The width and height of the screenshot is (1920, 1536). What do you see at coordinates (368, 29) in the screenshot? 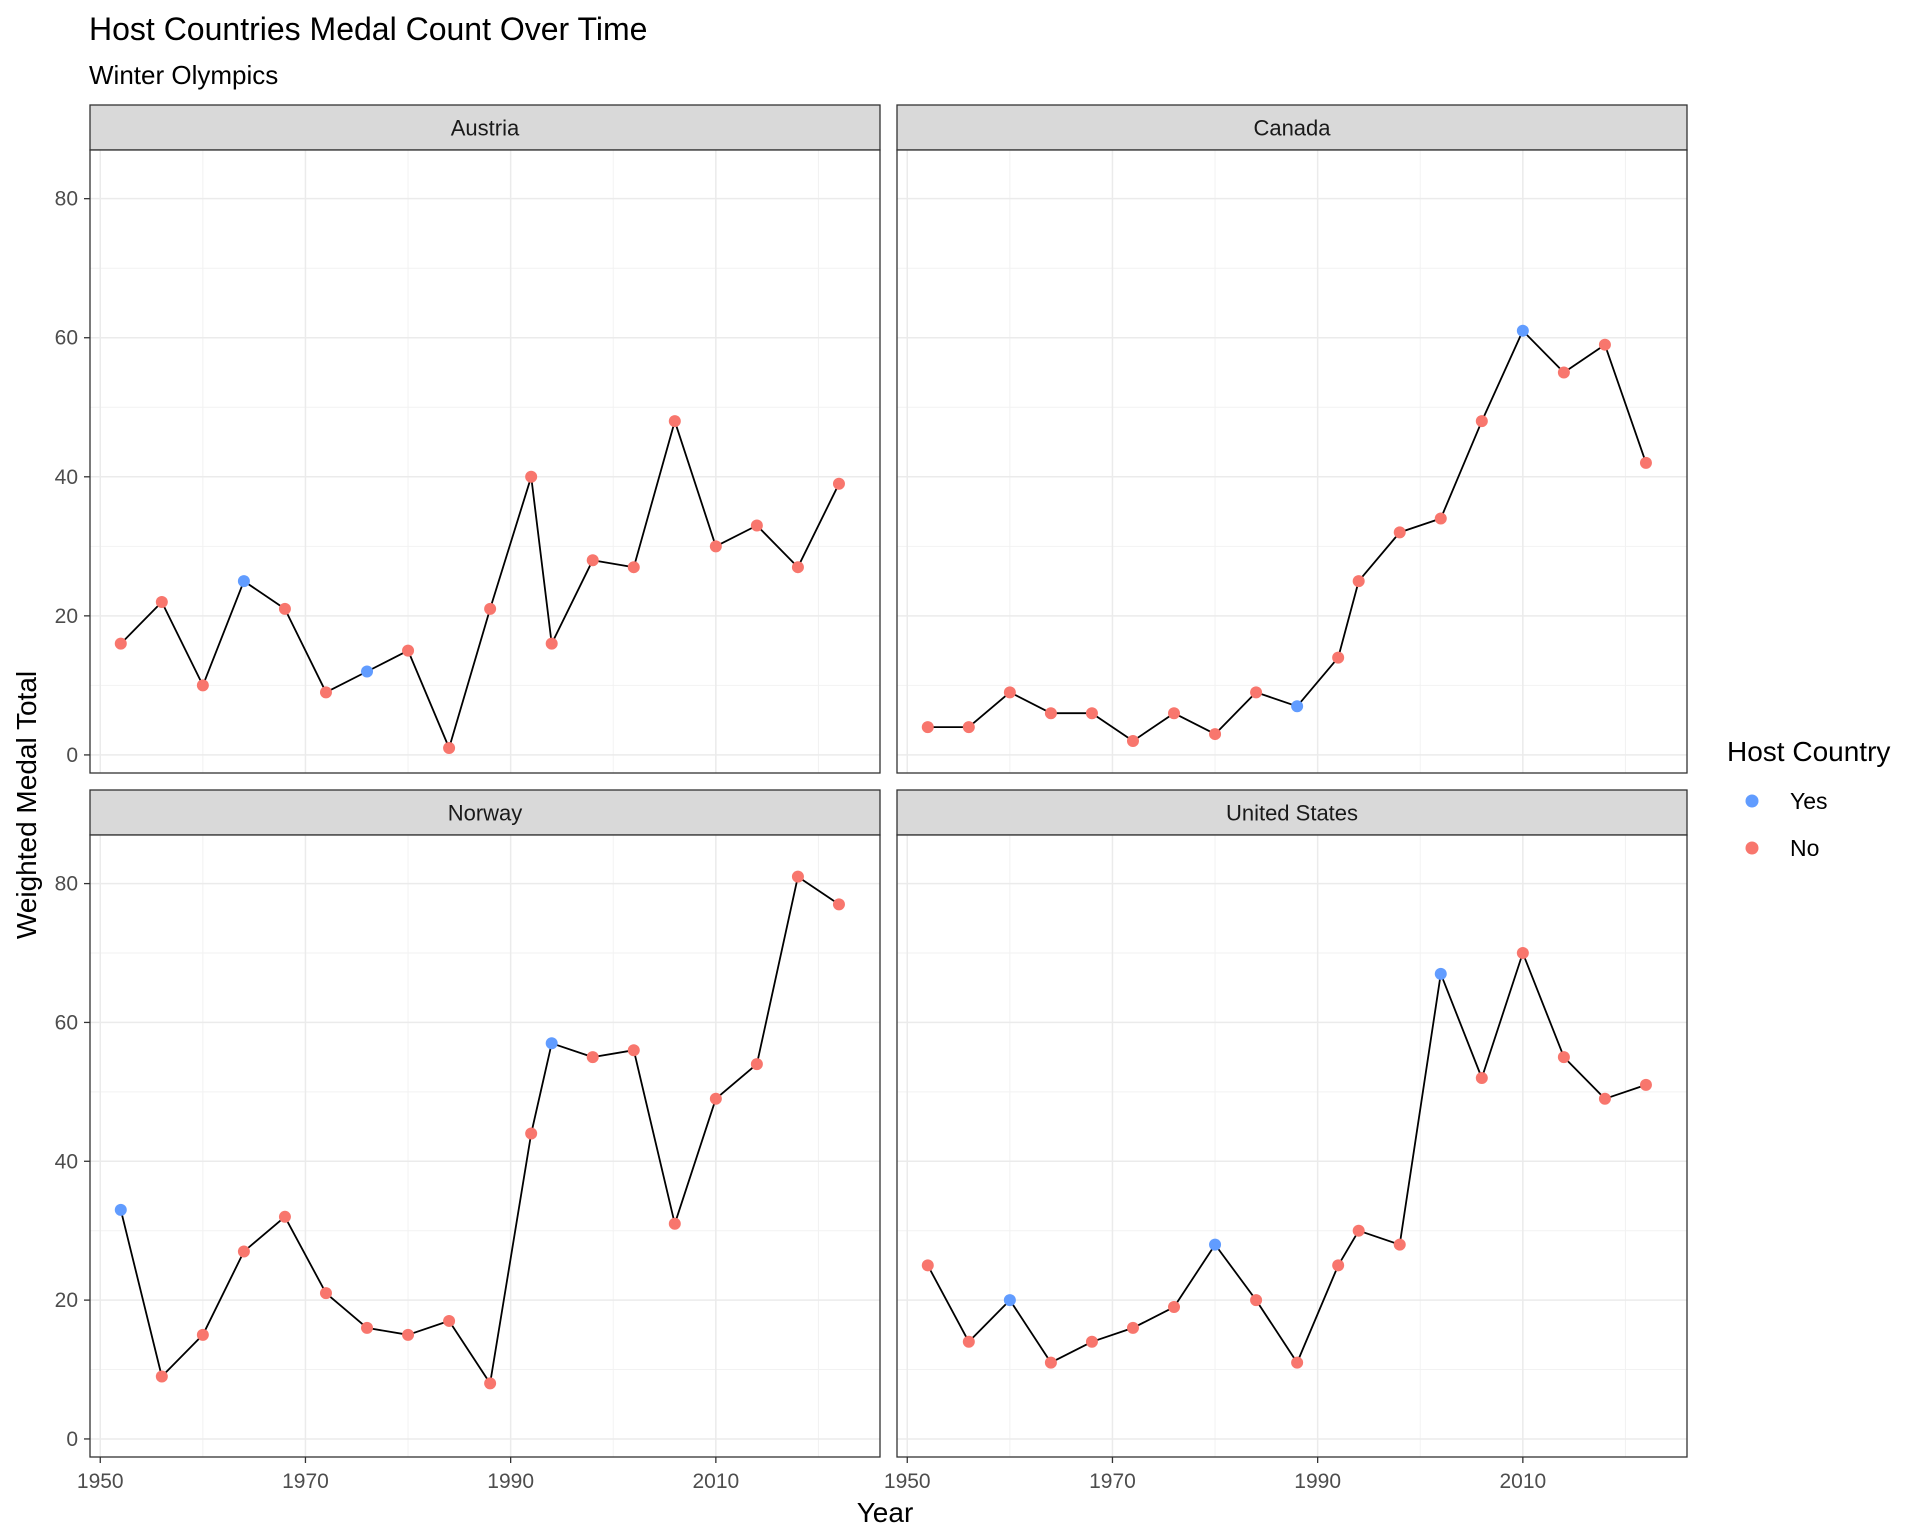
I see `chart-title: Host Countries Medal Count Over Time` at bounding box center [368, 29].